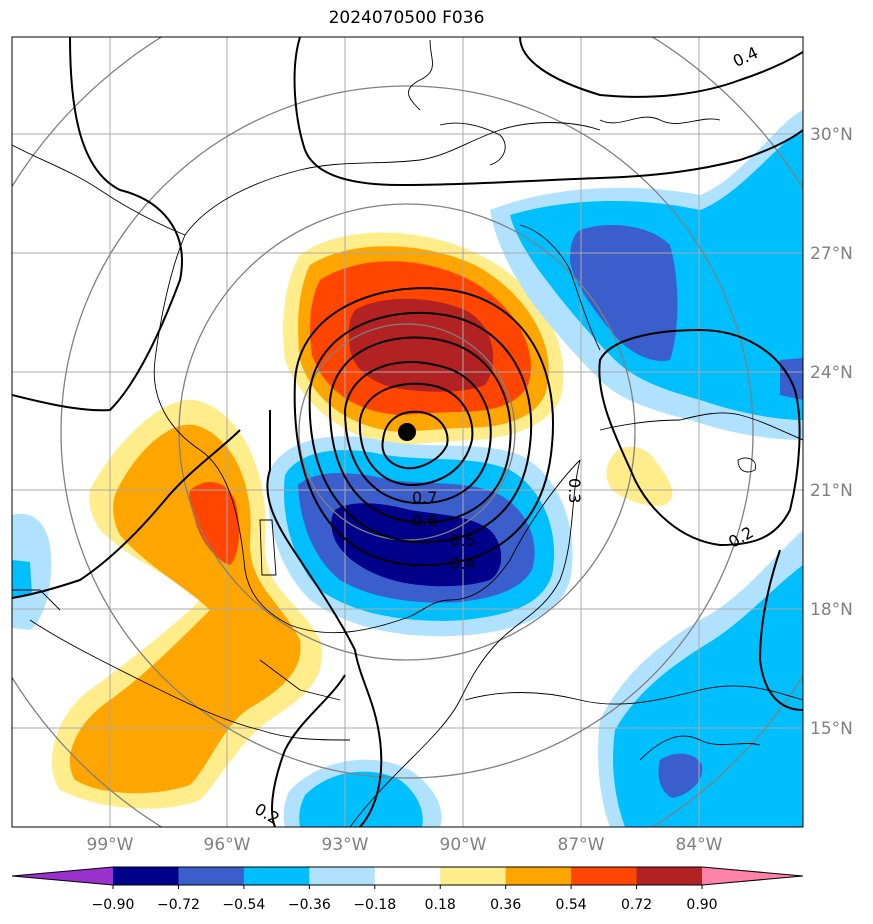  What do you see at coordinates (752, 876) in the screenshot?
I see `colorbar-extend-high` at bounding box center [752, 876].